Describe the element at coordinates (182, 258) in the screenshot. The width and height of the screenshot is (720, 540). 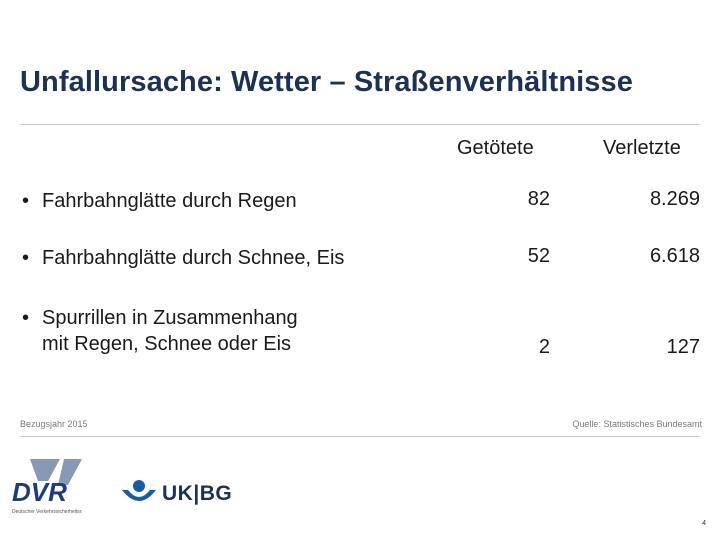
I see `row-label: Fahrbahnglätte durch Schnee, Eis` at that location.